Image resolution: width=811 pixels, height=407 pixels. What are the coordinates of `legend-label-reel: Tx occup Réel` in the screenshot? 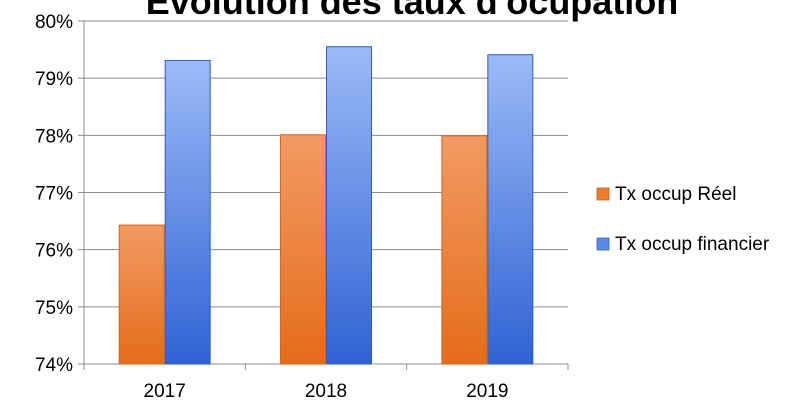 It's located at (675, 194).